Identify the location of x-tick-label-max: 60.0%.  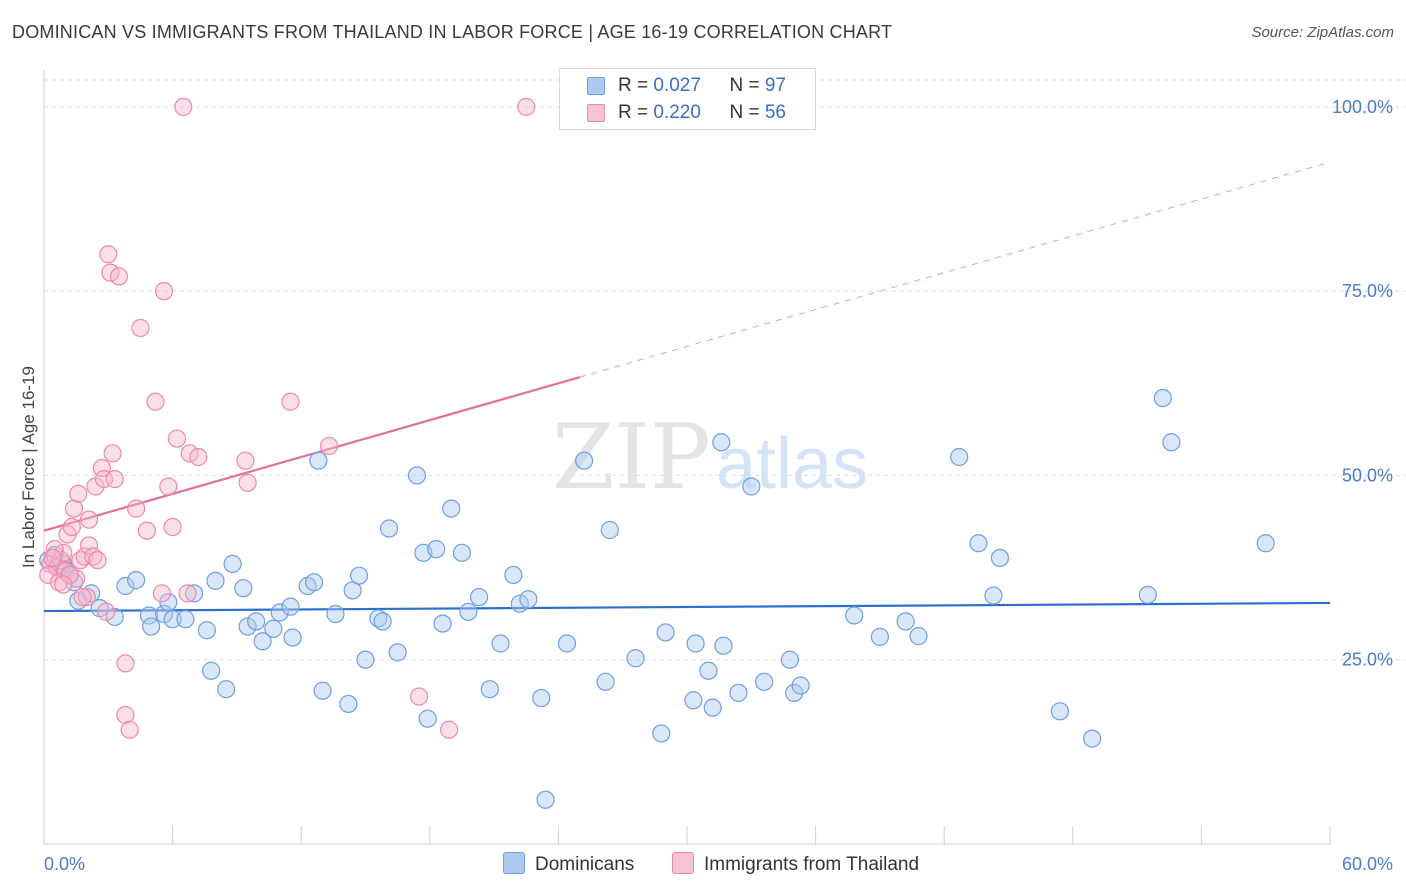
(1367, 864).